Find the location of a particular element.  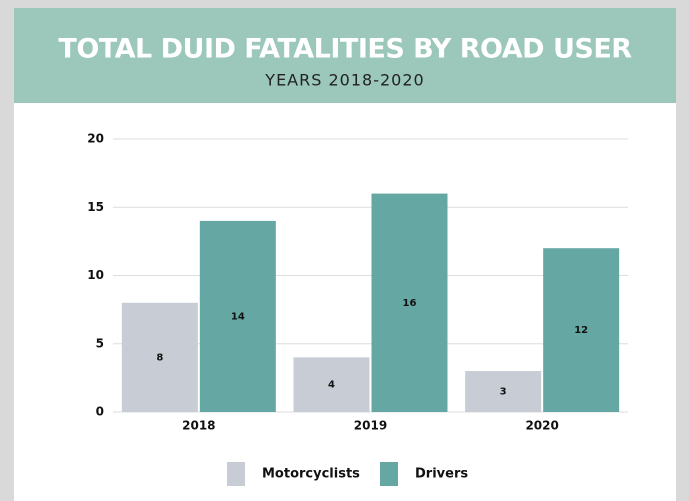

x-tick-label: 2019 is located at coordinates (370, 426).